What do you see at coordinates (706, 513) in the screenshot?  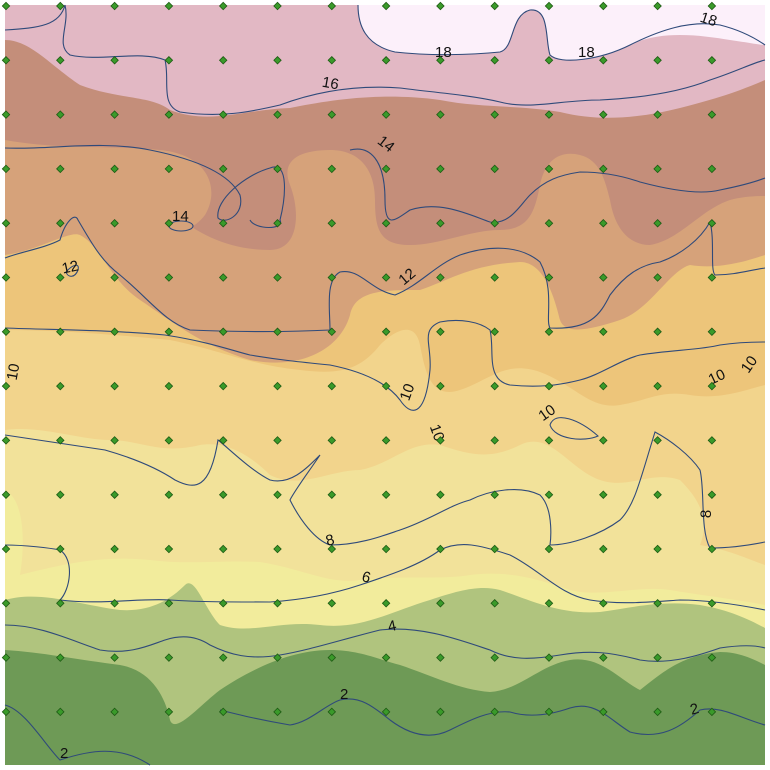 I see `contour-label: 8` at bounding box center [706, 513].